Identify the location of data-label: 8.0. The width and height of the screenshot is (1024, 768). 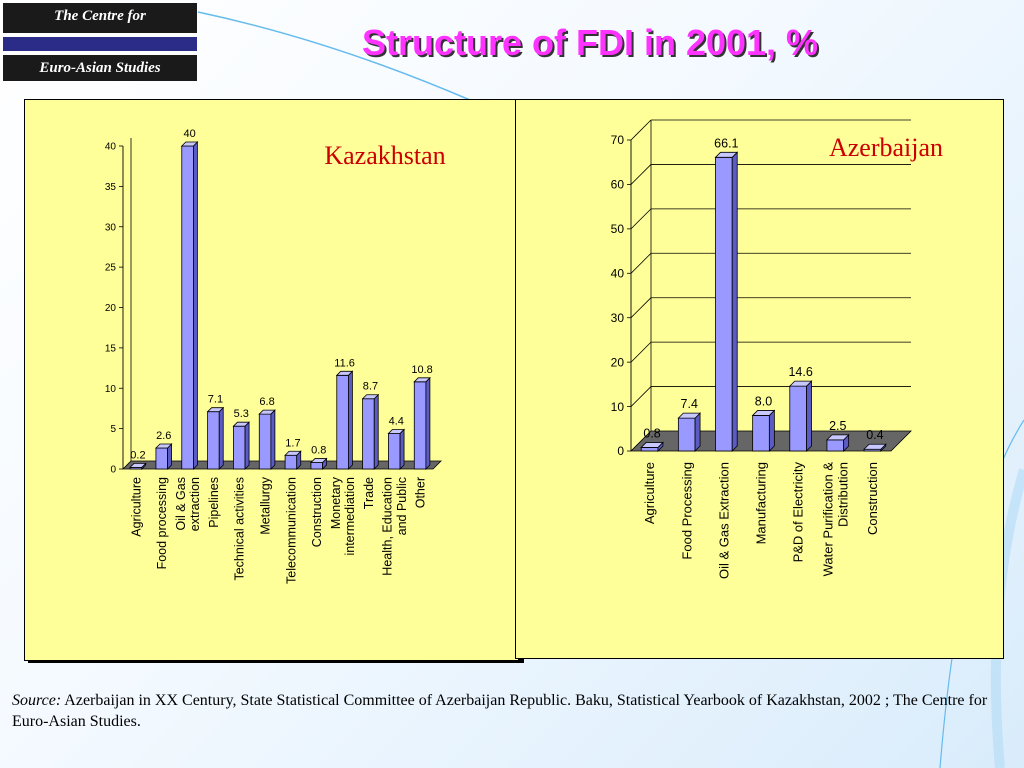
(763, 401).